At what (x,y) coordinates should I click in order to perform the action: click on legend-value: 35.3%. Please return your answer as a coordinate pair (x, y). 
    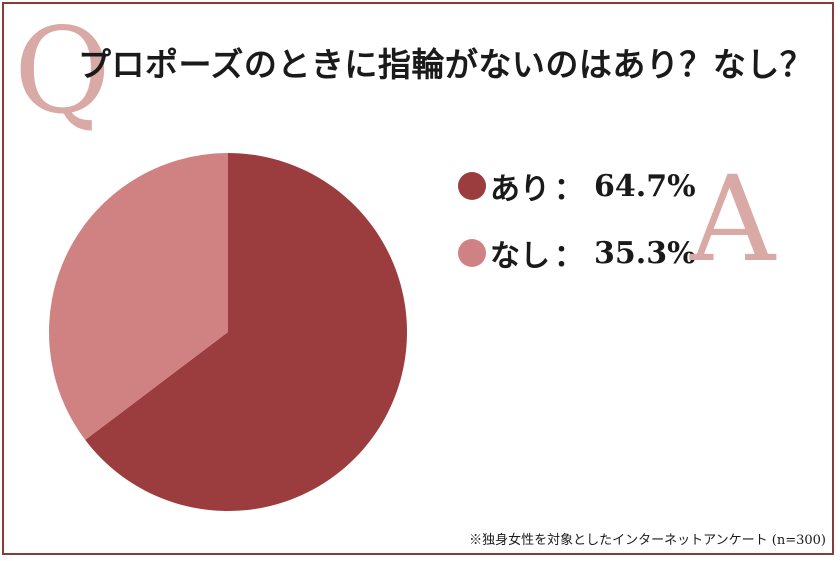
    Looking at the image, I should click on (645, 253).